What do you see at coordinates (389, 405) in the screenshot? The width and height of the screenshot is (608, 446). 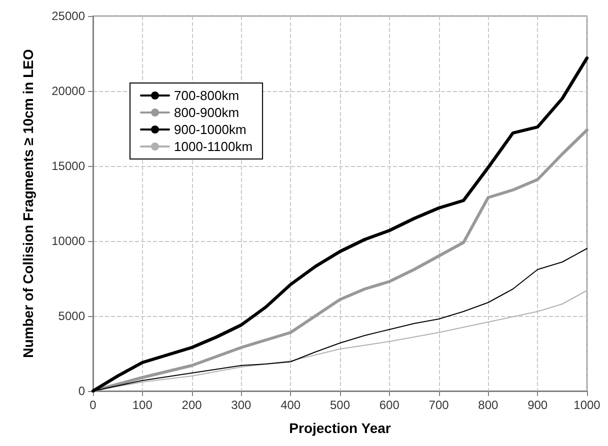 I see `x-tick-label: 600` at bounding box center [389, 405].